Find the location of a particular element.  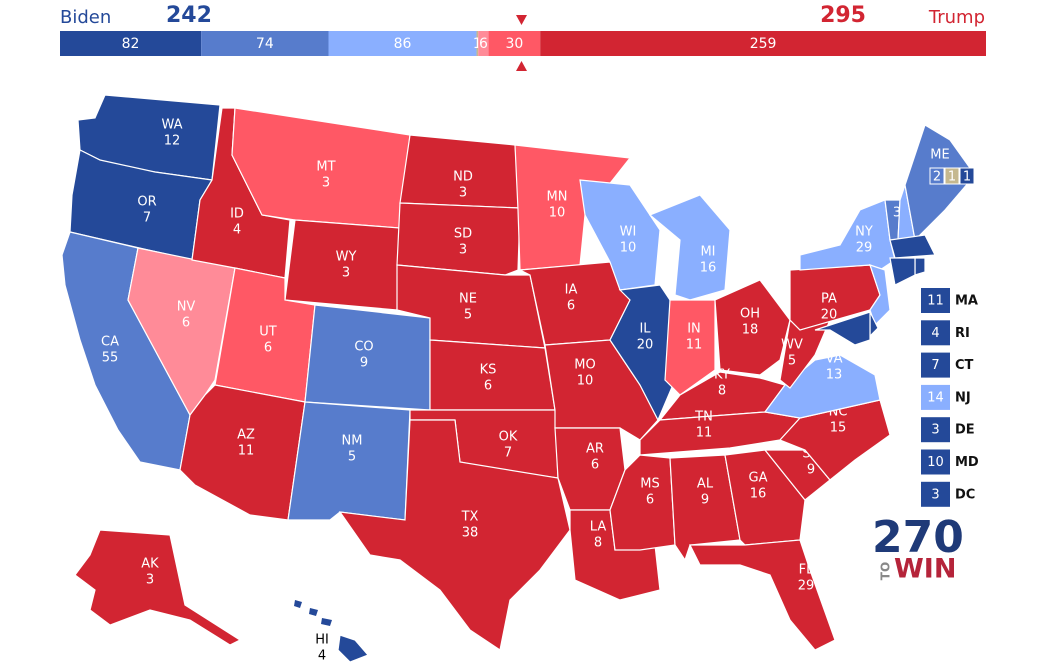

state-abbr: ND is located at coordinates (463, 177).